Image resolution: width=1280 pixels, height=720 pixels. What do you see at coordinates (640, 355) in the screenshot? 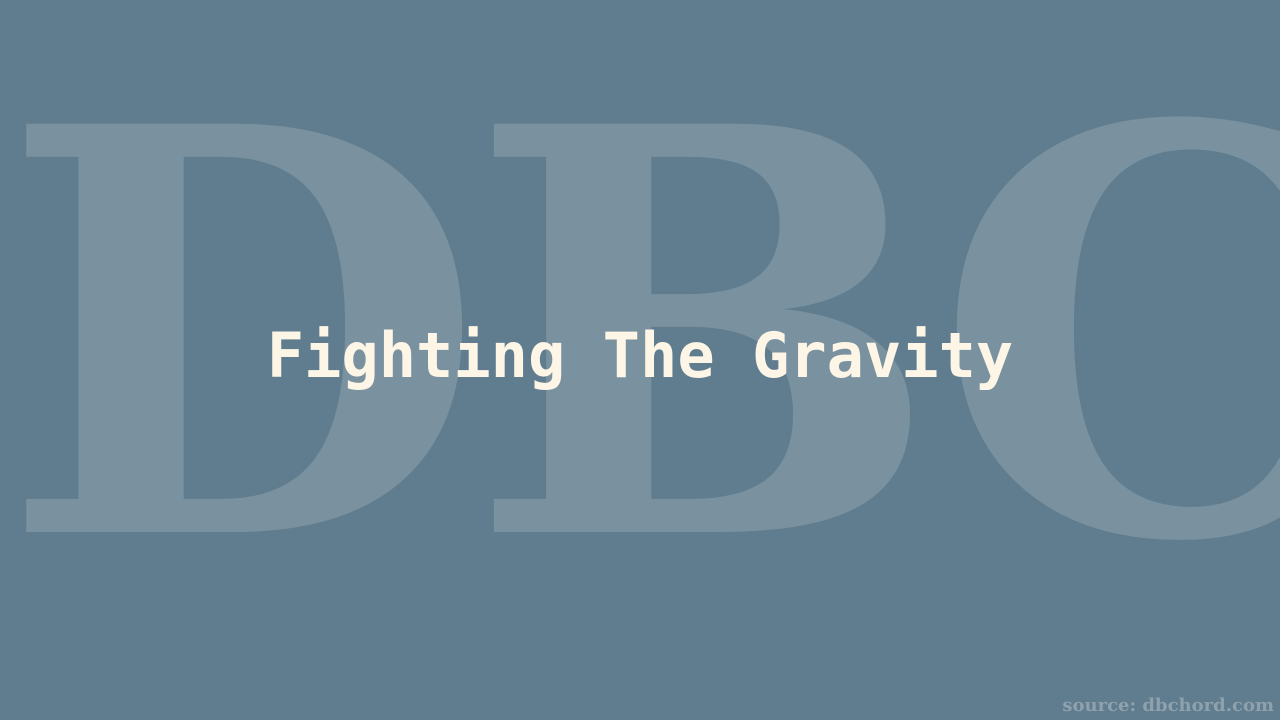
I see `song-title: Fighting The Gravity` at bounding box center [640, 355].